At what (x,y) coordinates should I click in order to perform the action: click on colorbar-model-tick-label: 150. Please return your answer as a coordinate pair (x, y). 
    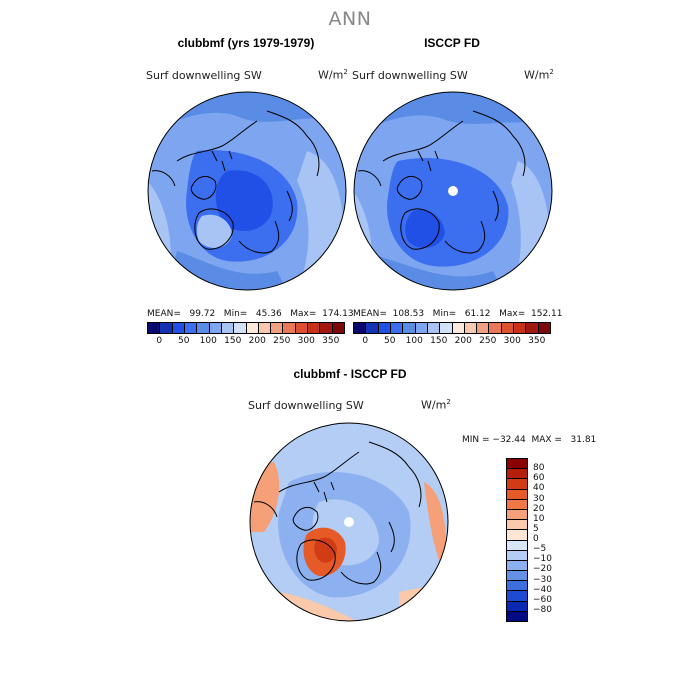
    Looking at the image, I should click on (233, 341).